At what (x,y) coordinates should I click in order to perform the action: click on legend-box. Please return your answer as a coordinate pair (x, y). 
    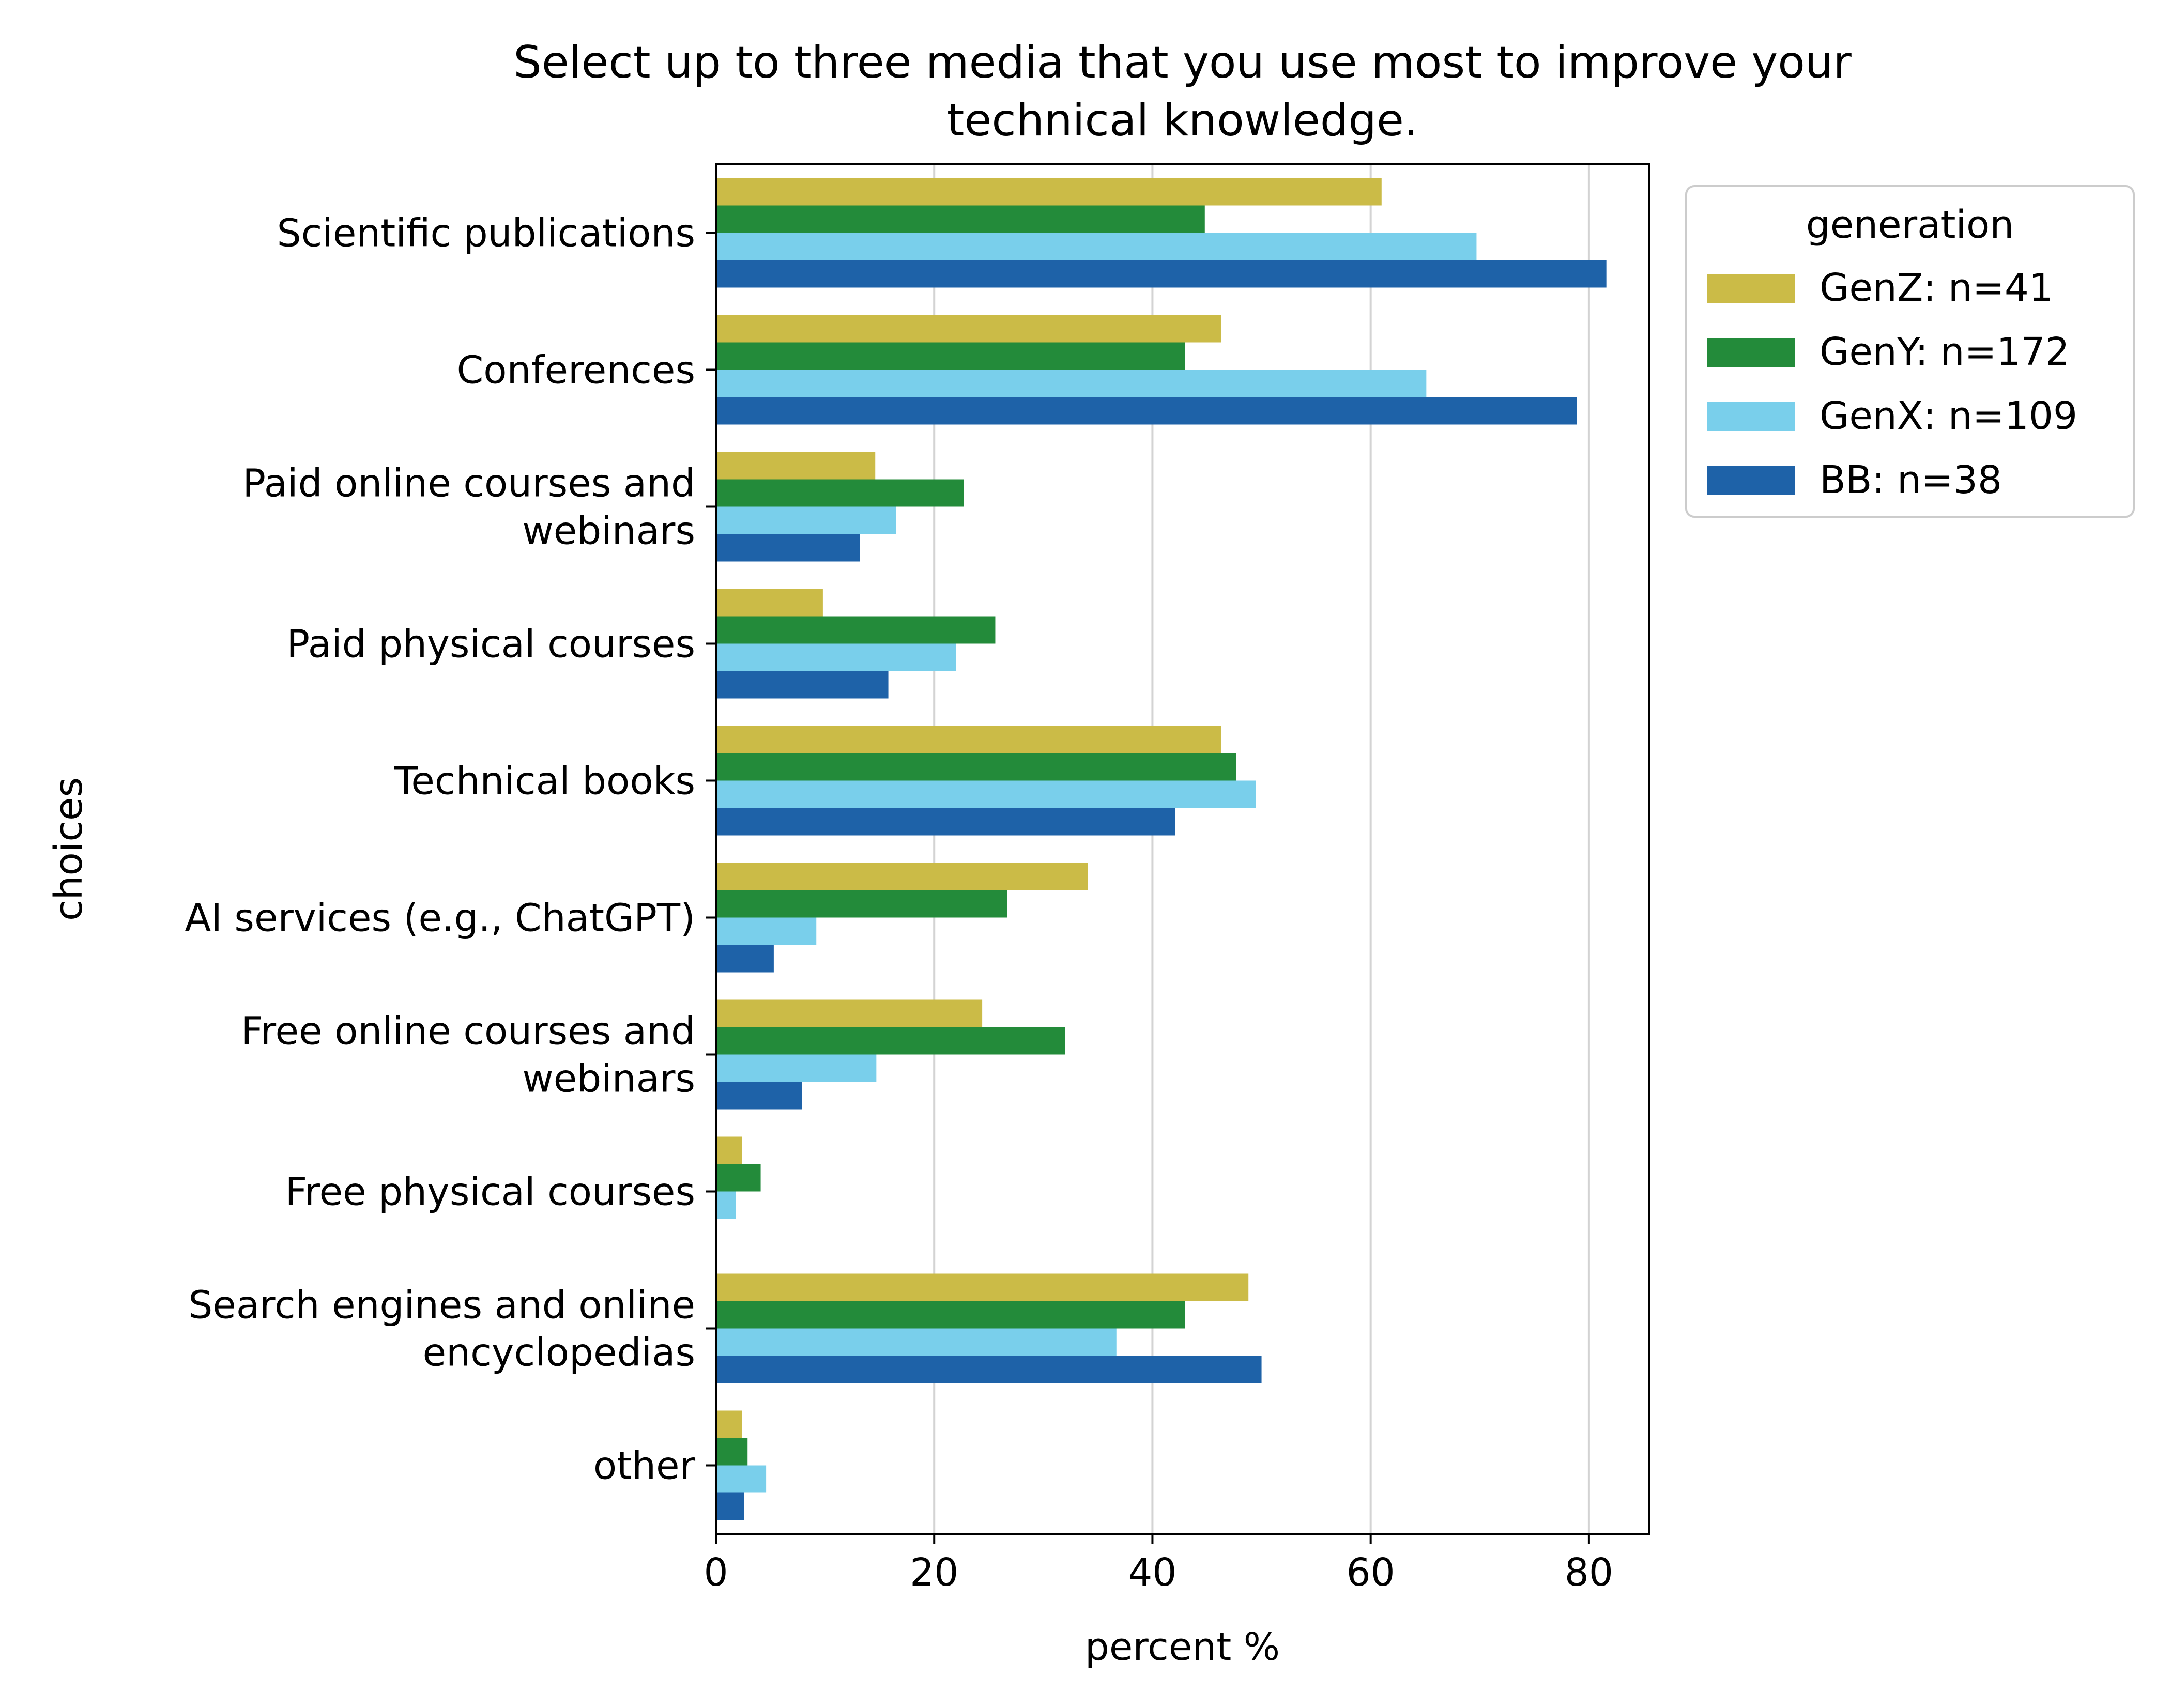
    Looking at the image, I should click on (1910, 351).